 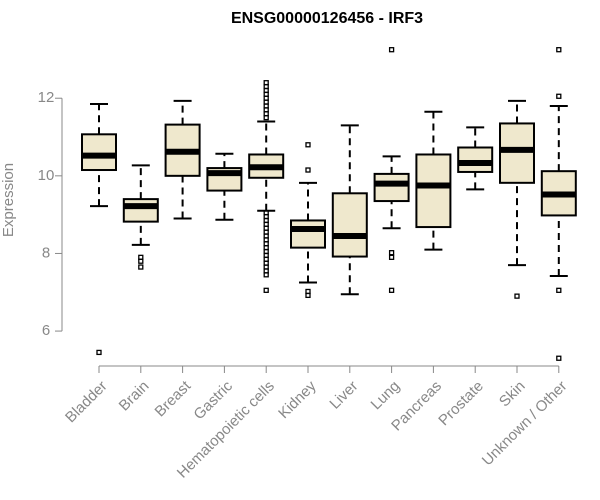 What do you see at coordinates (46, 330) in the screenshot?
I see `y-tick-label: 6` at bounding box center [46, 330].